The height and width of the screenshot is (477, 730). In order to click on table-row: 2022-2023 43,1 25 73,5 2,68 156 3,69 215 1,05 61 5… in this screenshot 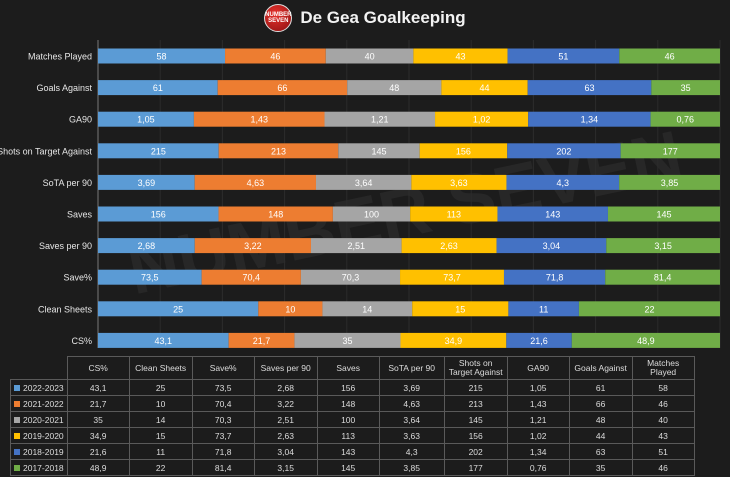, I will do `click(352, 387)`.